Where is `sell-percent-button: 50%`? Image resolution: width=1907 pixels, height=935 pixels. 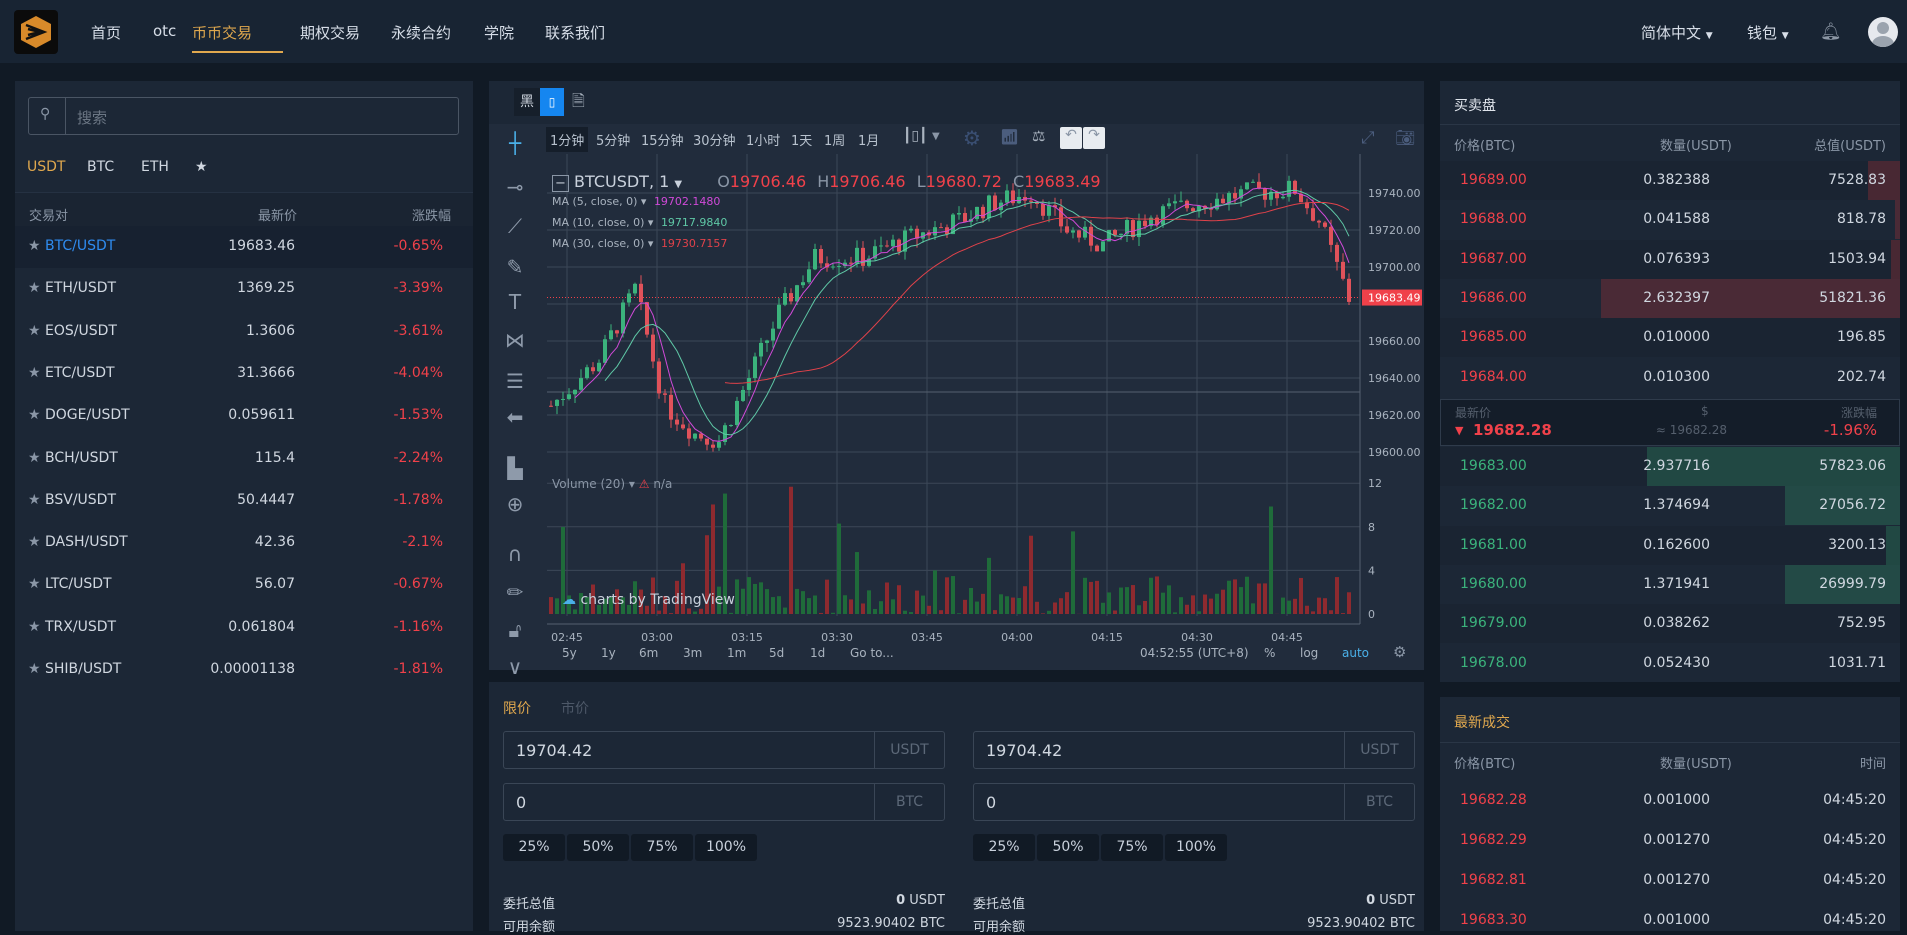
sell-percent-button: 50% is located at coordinates (1068, 847).